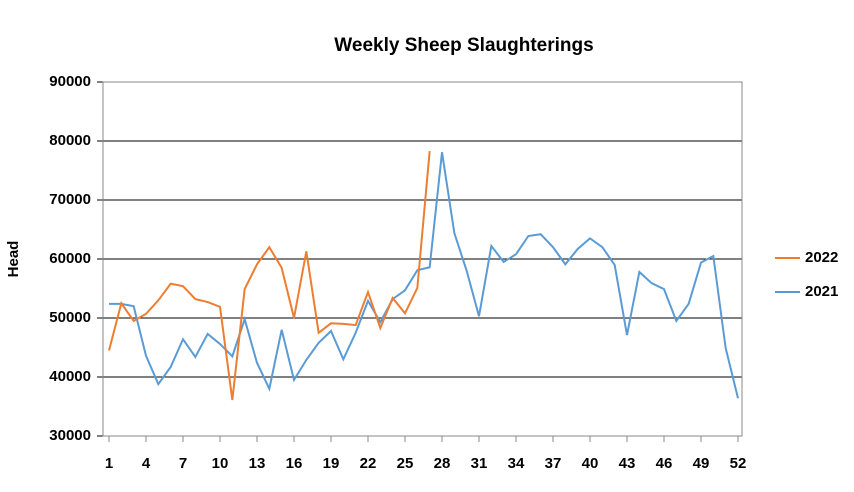 The image size is (854, 492). I want to click on x-tick-label: 22, so click(368, 463).